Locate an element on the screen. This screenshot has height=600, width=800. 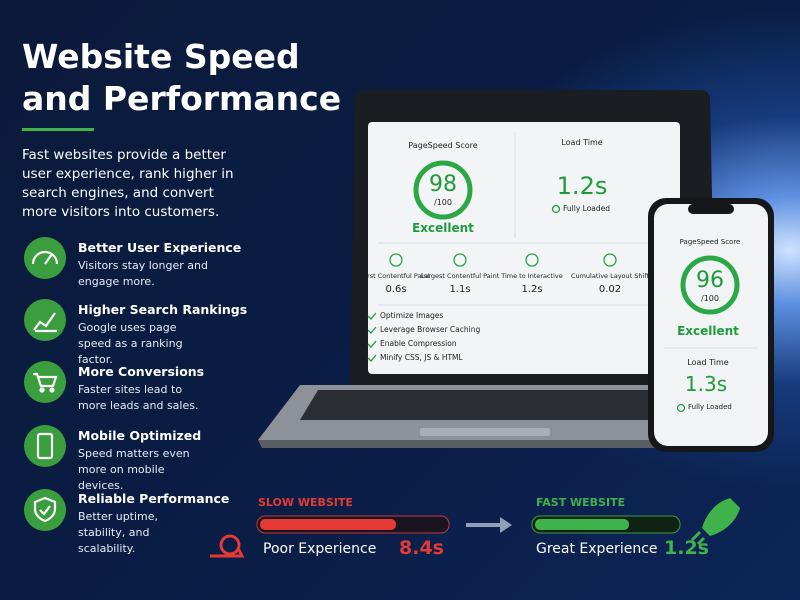
metric-value: 0.02 is located at coordinates (610, 289).